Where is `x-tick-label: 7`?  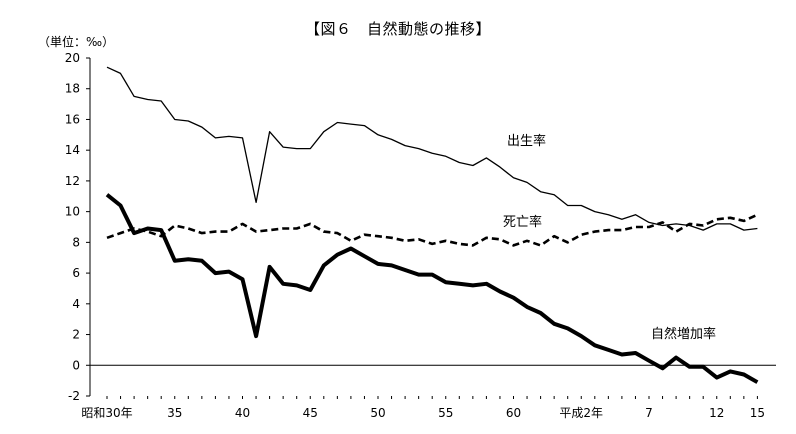 x-tick-label: 7 is located at coordinates (649, 413).